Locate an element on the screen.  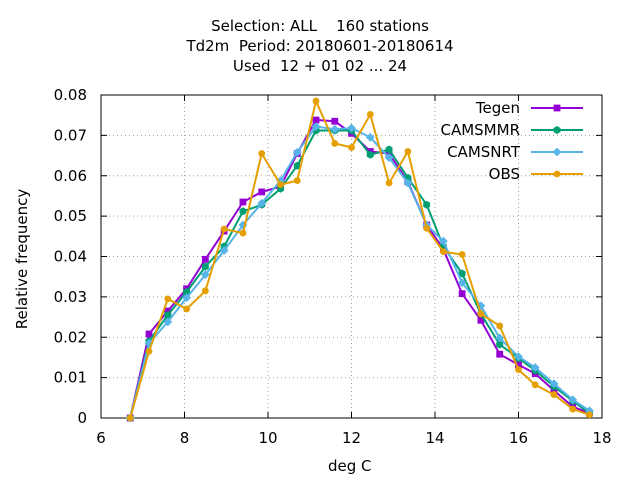
legend is located at coordinates (557, 141).